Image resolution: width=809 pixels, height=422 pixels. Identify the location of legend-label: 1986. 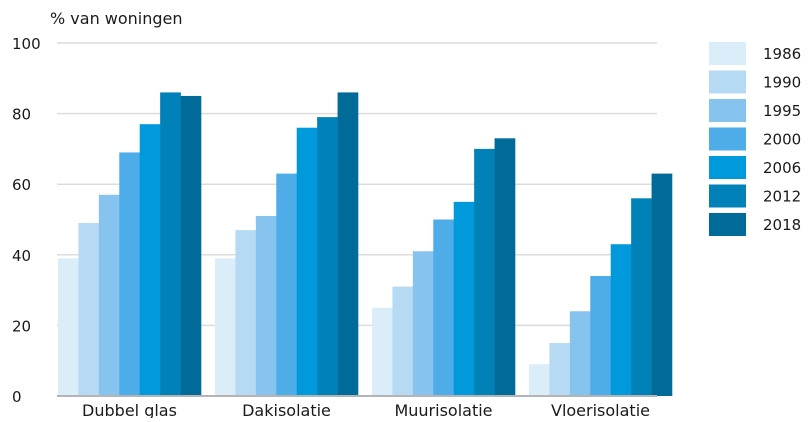
(782, 54).